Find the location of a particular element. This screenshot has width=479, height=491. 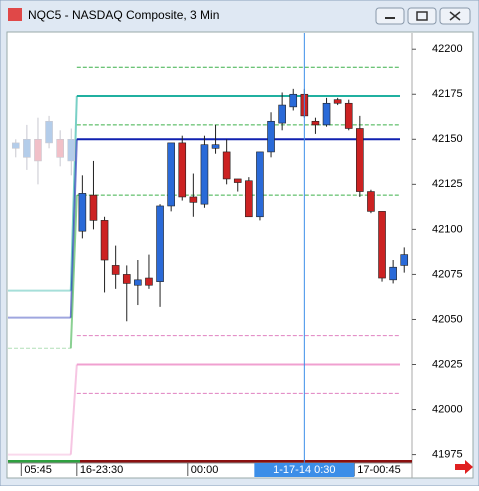

app-icon is located at coordinates (15, 14).